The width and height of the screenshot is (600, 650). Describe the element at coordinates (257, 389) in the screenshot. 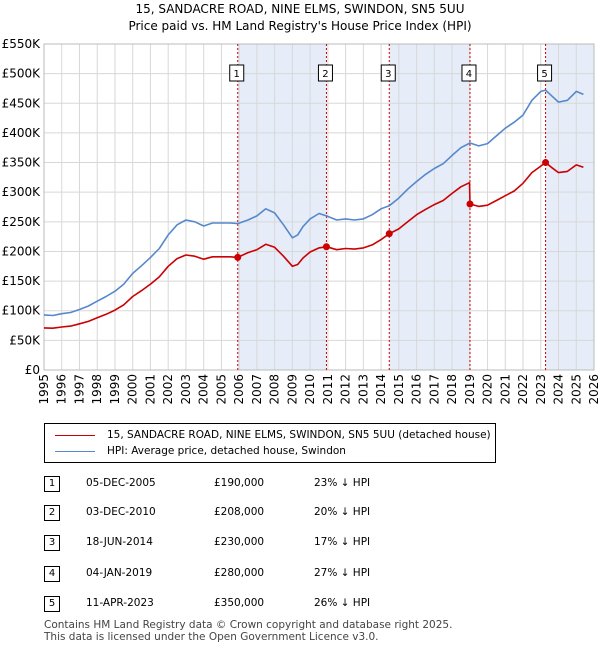

I see `x-tick-label: 2007` at that location.